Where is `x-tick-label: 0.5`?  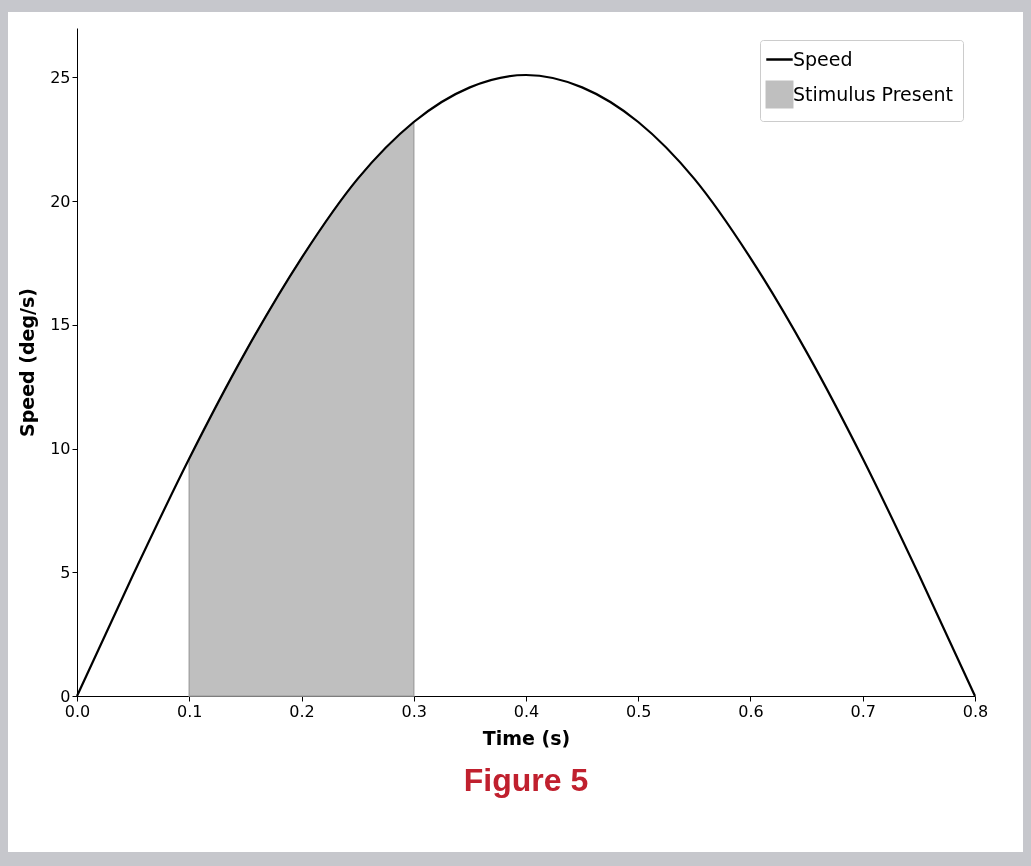 x-tick-label: 0.5 is located at coordinates (639, 711).